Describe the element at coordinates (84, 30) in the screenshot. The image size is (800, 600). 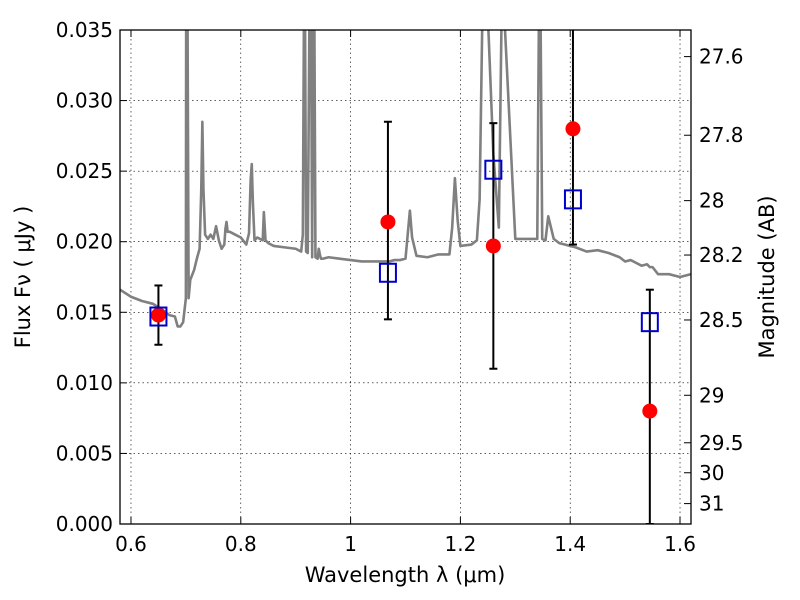
I see `y-tick-label: 0.035` at that location.